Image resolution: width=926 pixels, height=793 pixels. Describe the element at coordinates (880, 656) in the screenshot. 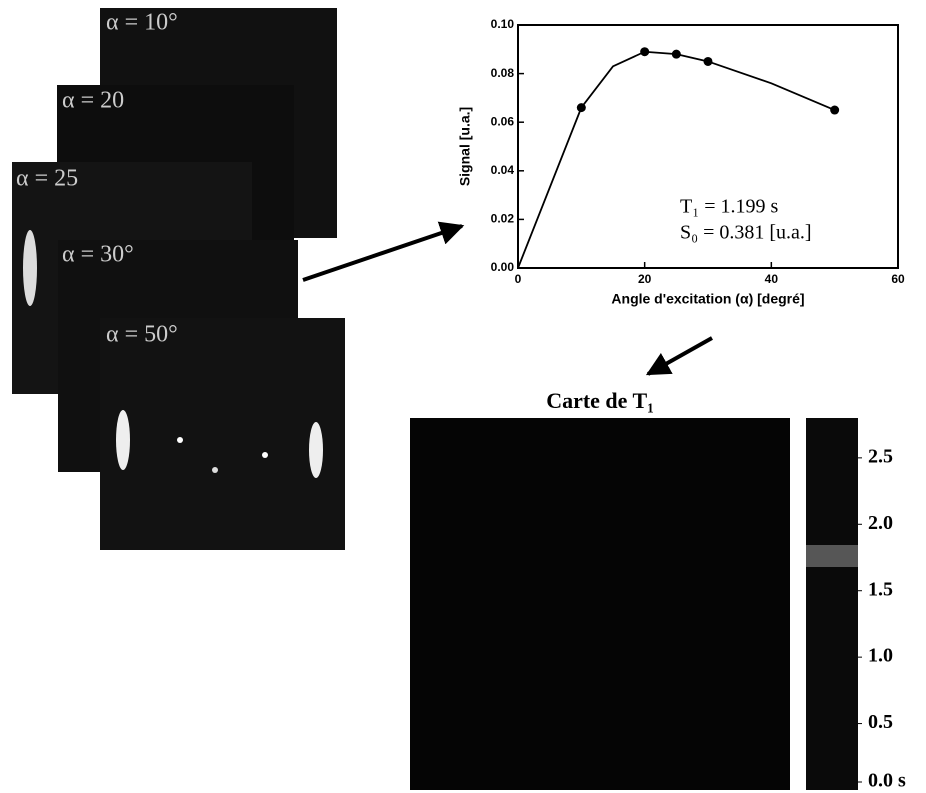

I see `colorbar-tick-label: 1.0` at that location.